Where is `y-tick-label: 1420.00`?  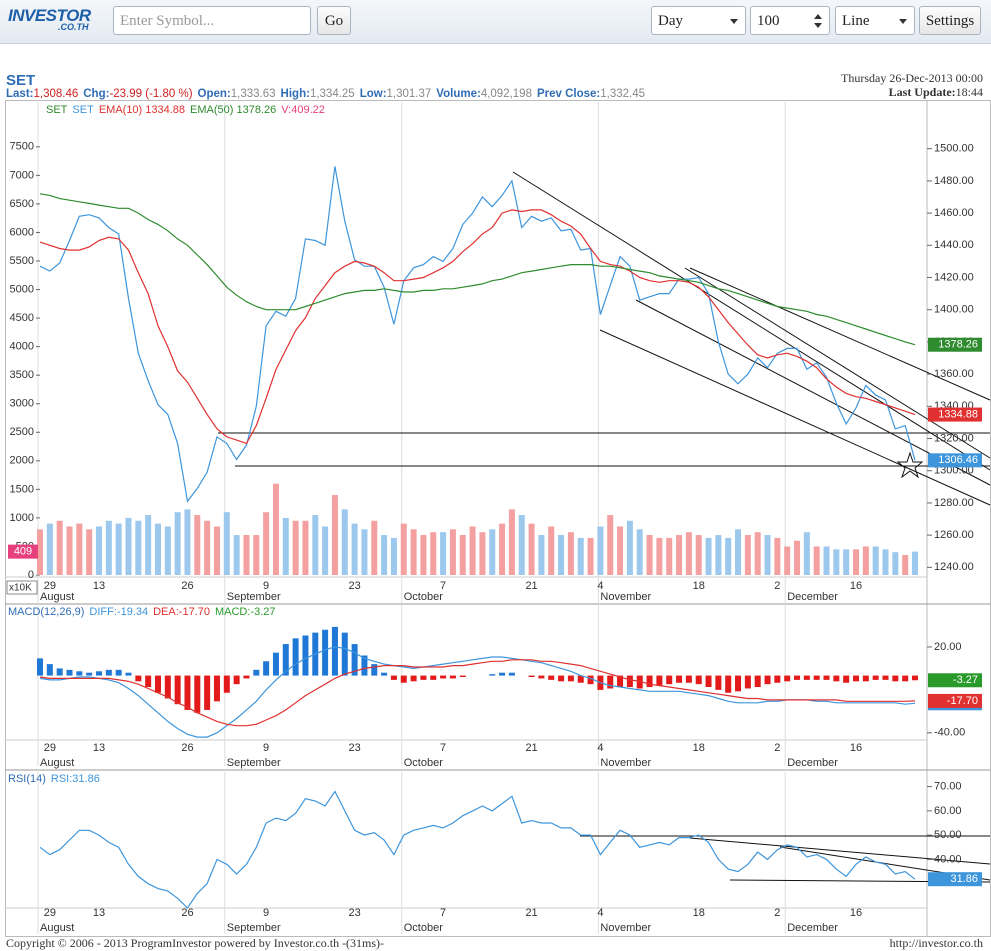
y-tick-label: 1420.00 is located at coordinates (954, 277).